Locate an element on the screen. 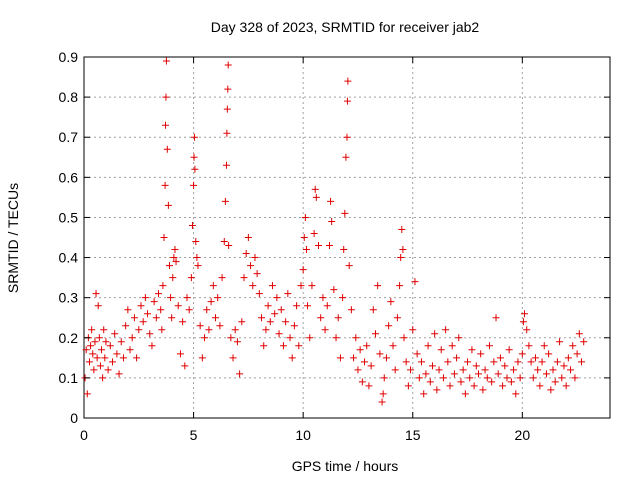 This screenshot has height=480, width=640. y-tick-label: 0.2 is located at coordinates (69, 338).